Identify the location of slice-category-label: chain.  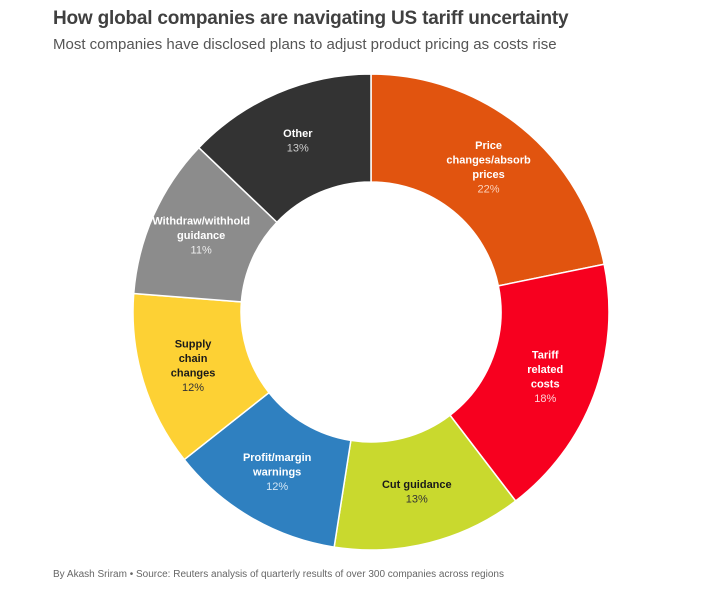
(193, 359).